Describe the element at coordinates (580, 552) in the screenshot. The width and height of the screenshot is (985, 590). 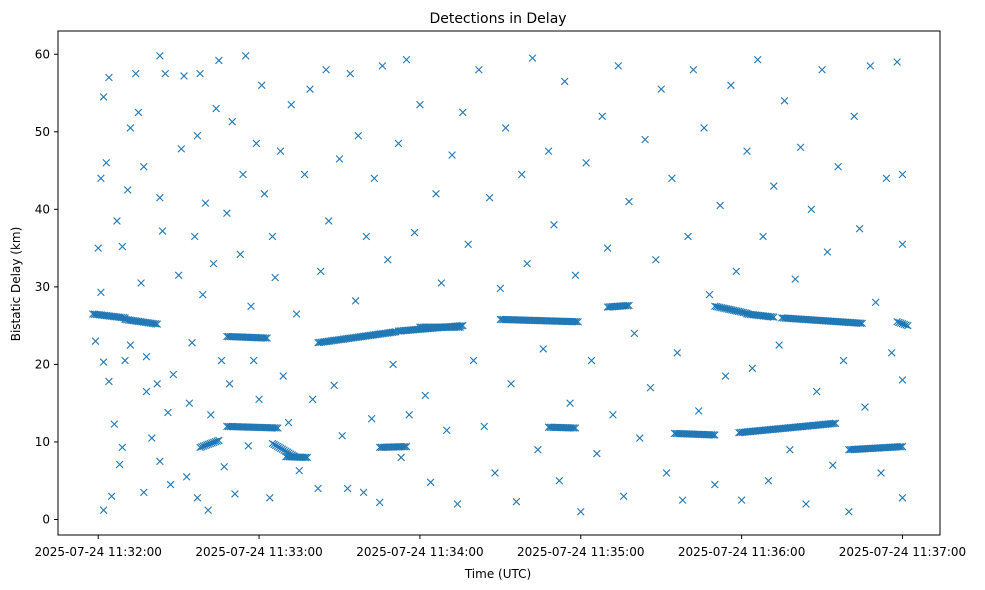
I see `x-tick-label: 2025-07-24 11:35:00` at that location.